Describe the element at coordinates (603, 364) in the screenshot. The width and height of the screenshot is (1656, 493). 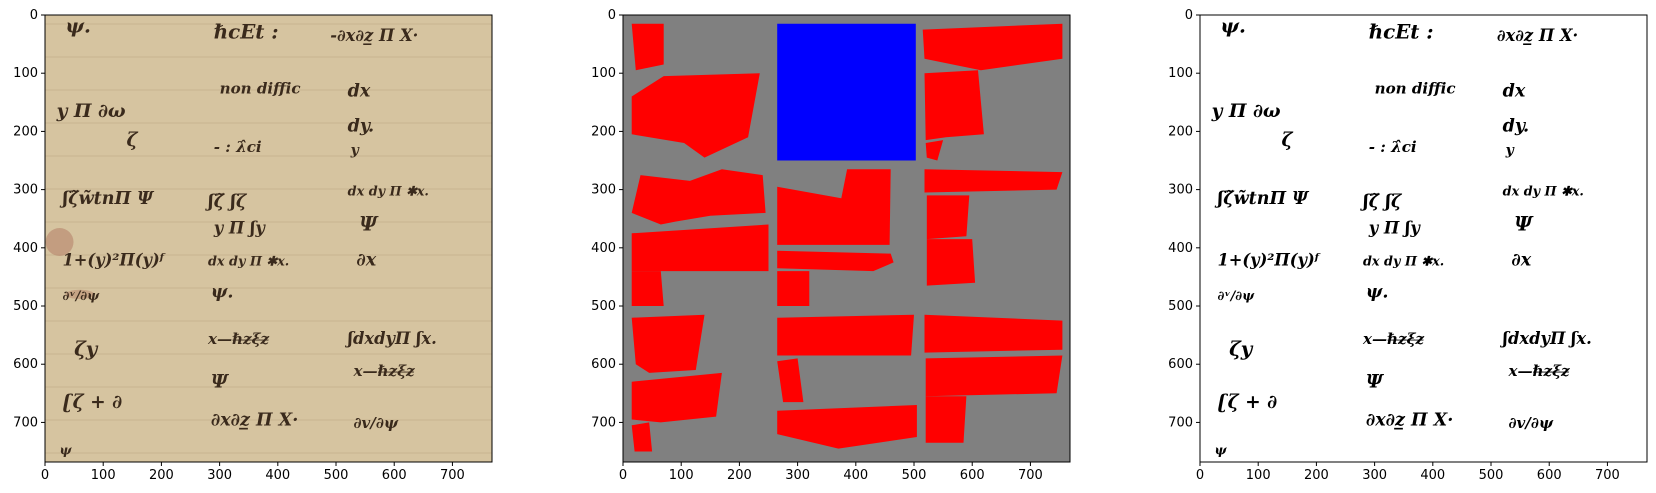
I see `y-tick-label: 600` at that location.